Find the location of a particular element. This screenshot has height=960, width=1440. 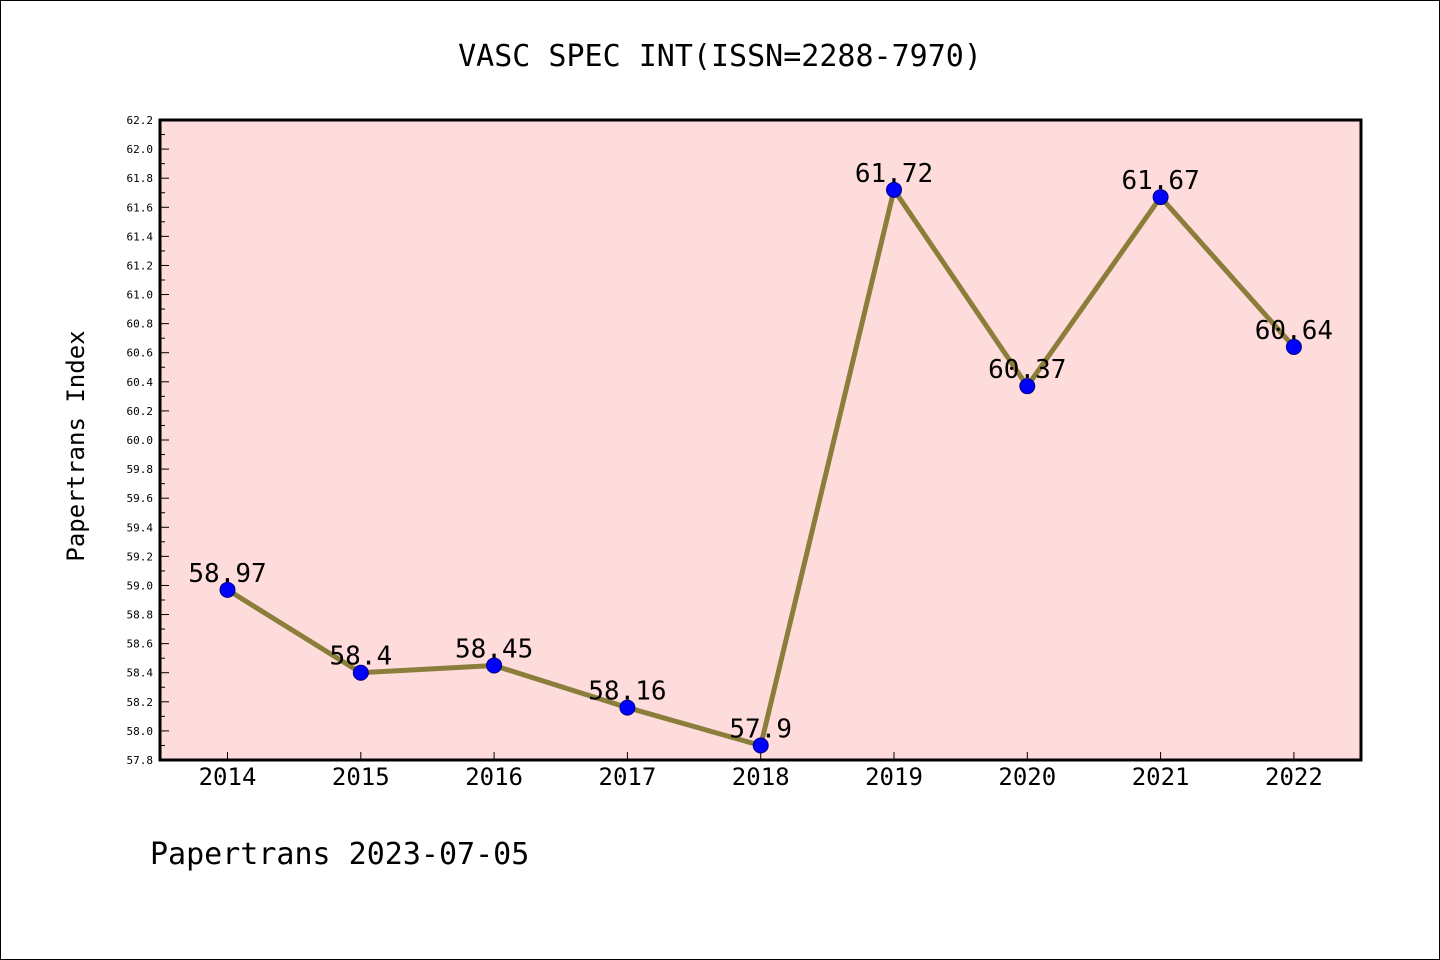

y-tick-label: 58.6 is located at coordinates (140, 644).